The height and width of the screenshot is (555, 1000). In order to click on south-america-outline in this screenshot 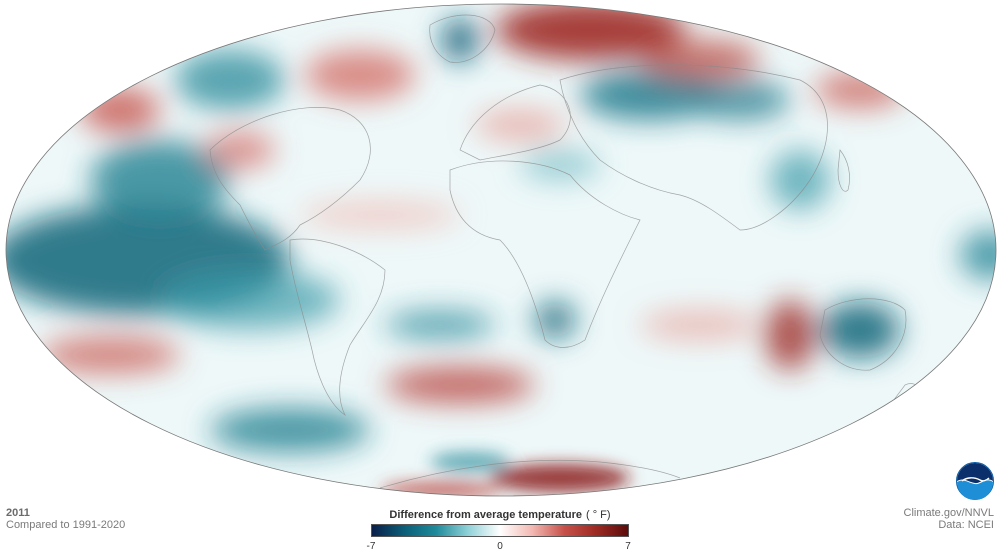, I will do `click(337, 327)`.